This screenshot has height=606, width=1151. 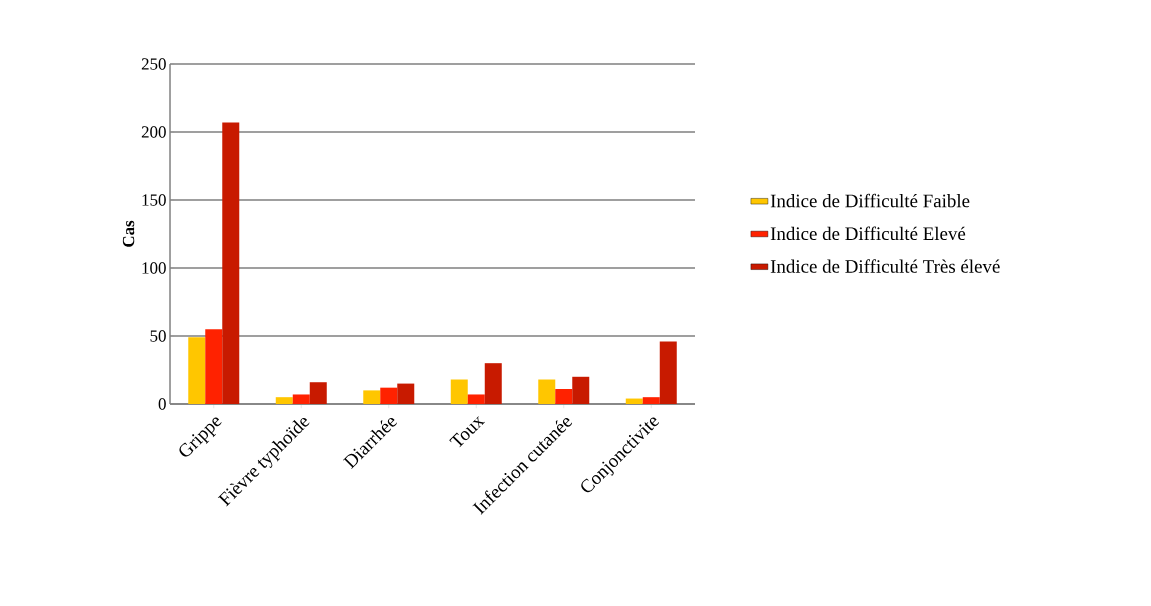 I want to click on x-tick-label: Toux, so click(x=467, y=432).